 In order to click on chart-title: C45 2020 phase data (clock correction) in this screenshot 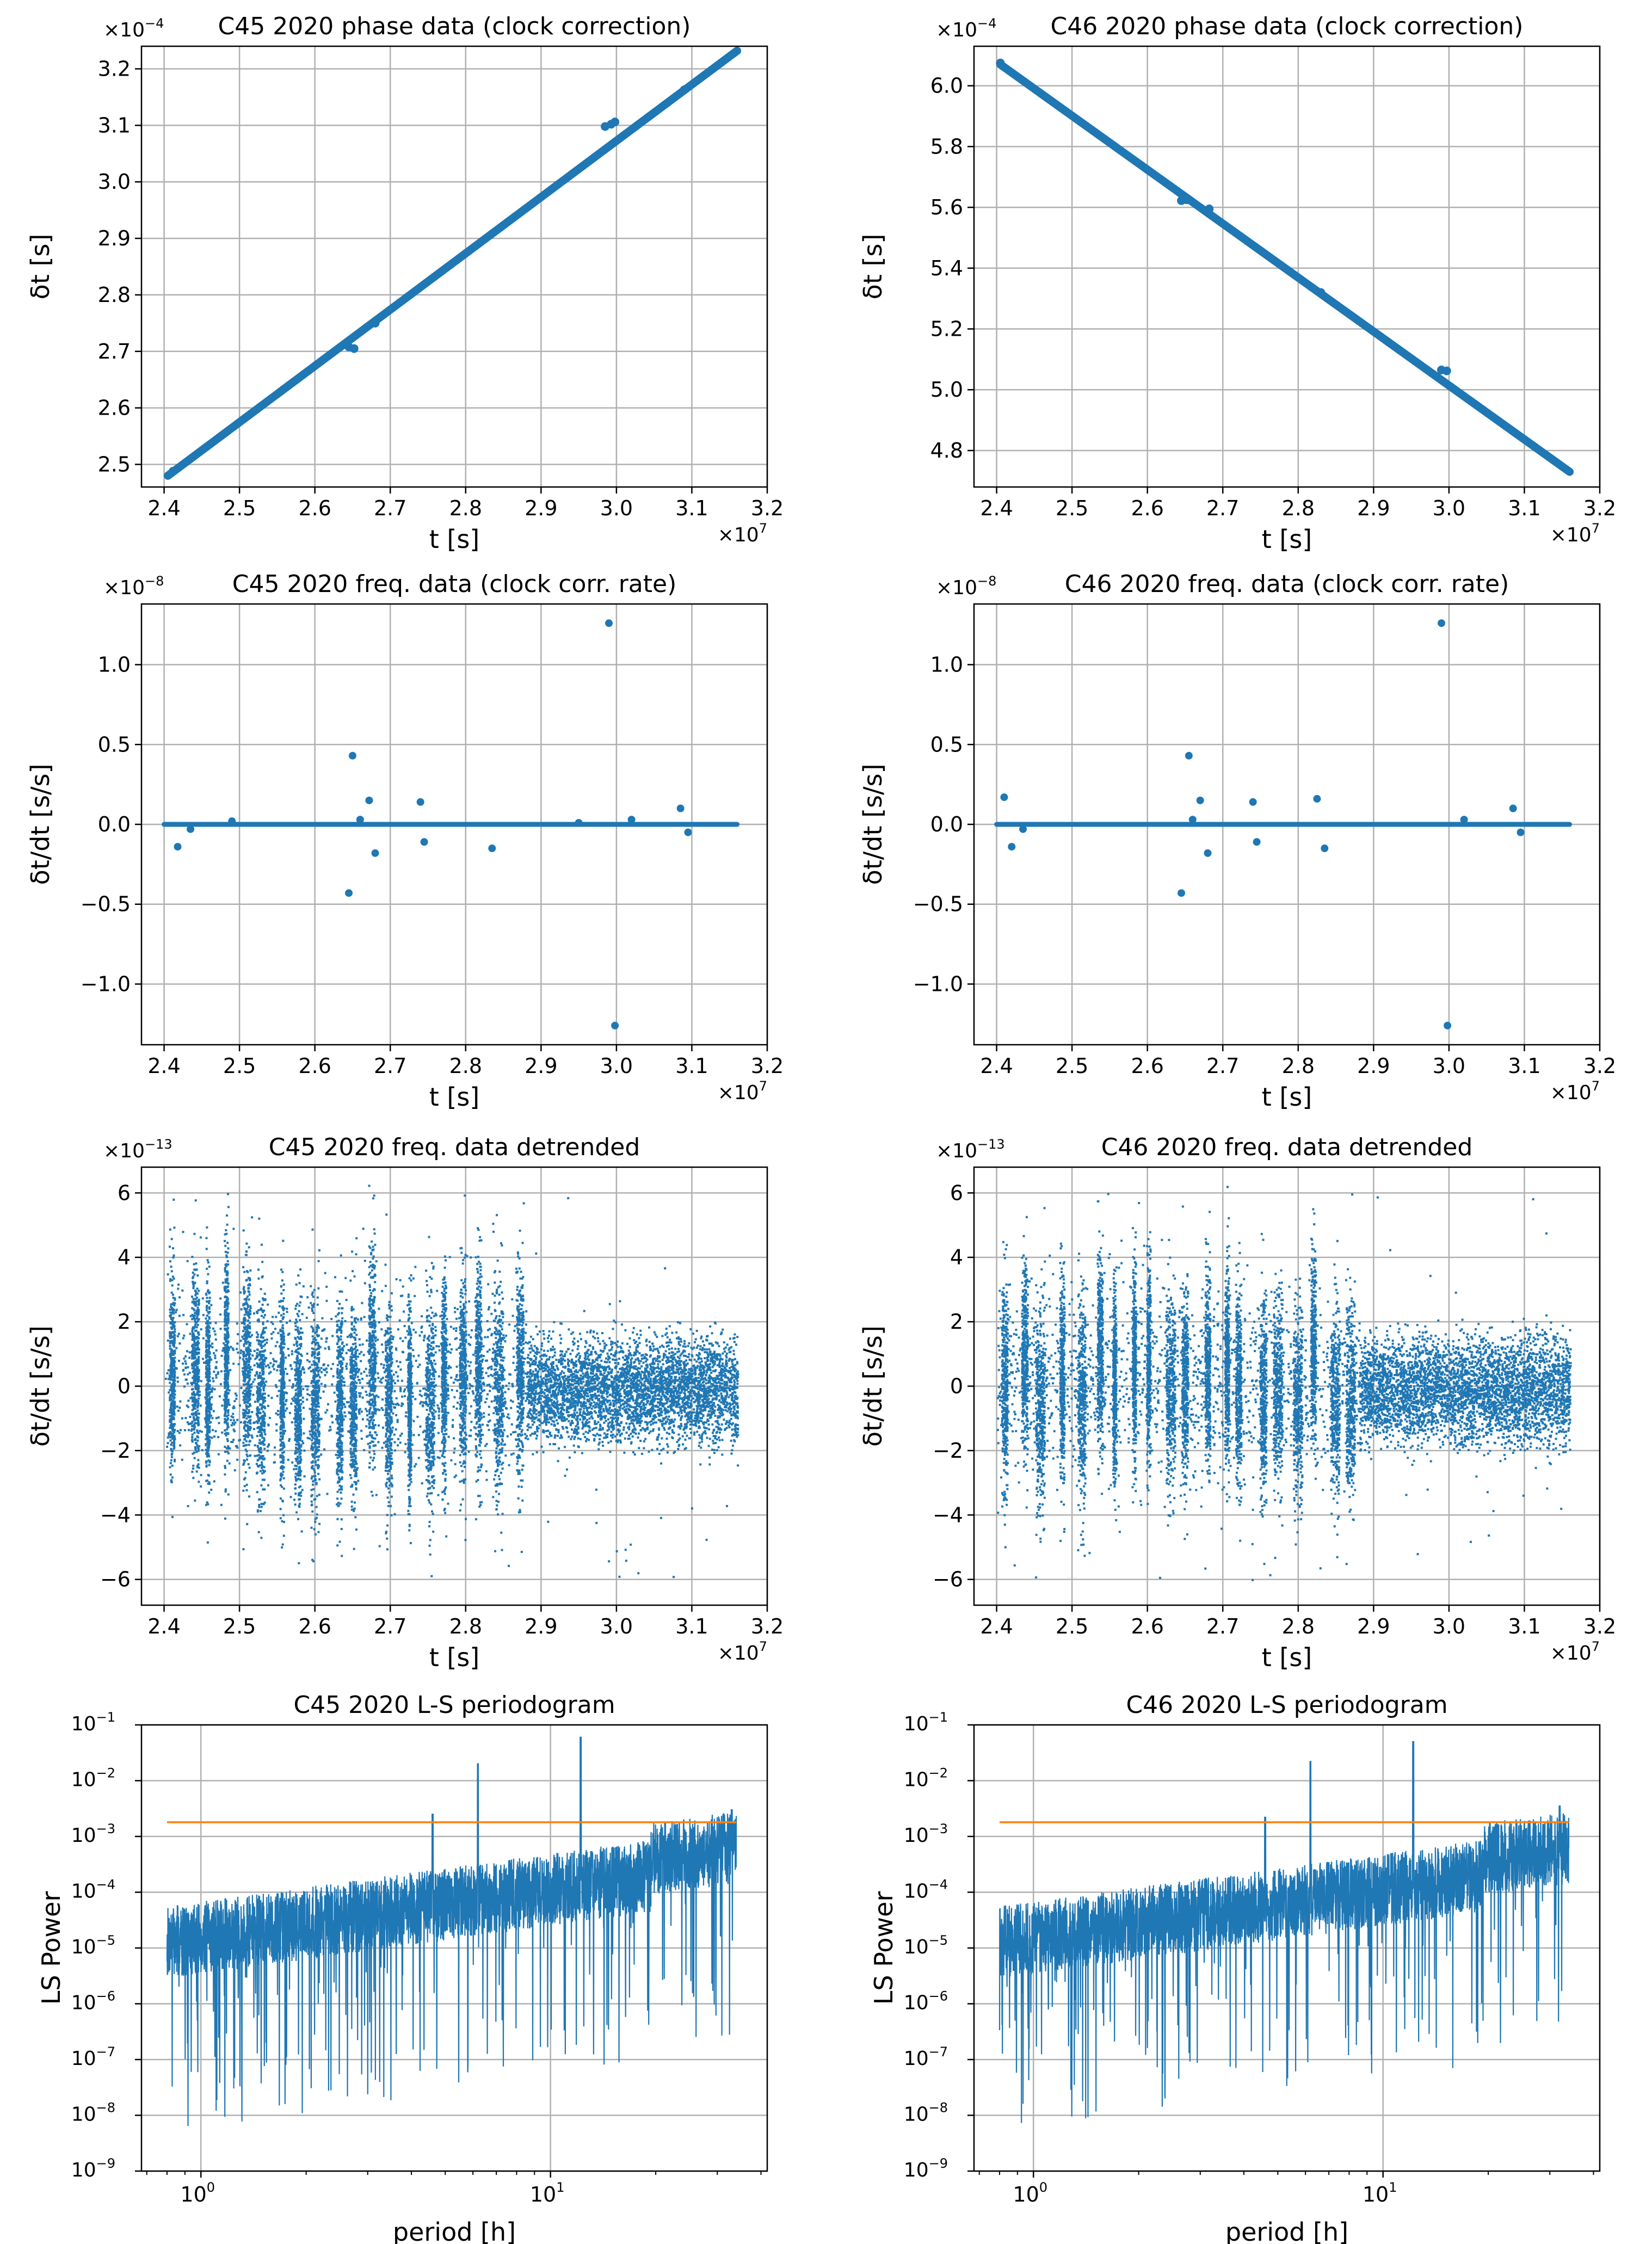, I will do `click(454, 26)`.